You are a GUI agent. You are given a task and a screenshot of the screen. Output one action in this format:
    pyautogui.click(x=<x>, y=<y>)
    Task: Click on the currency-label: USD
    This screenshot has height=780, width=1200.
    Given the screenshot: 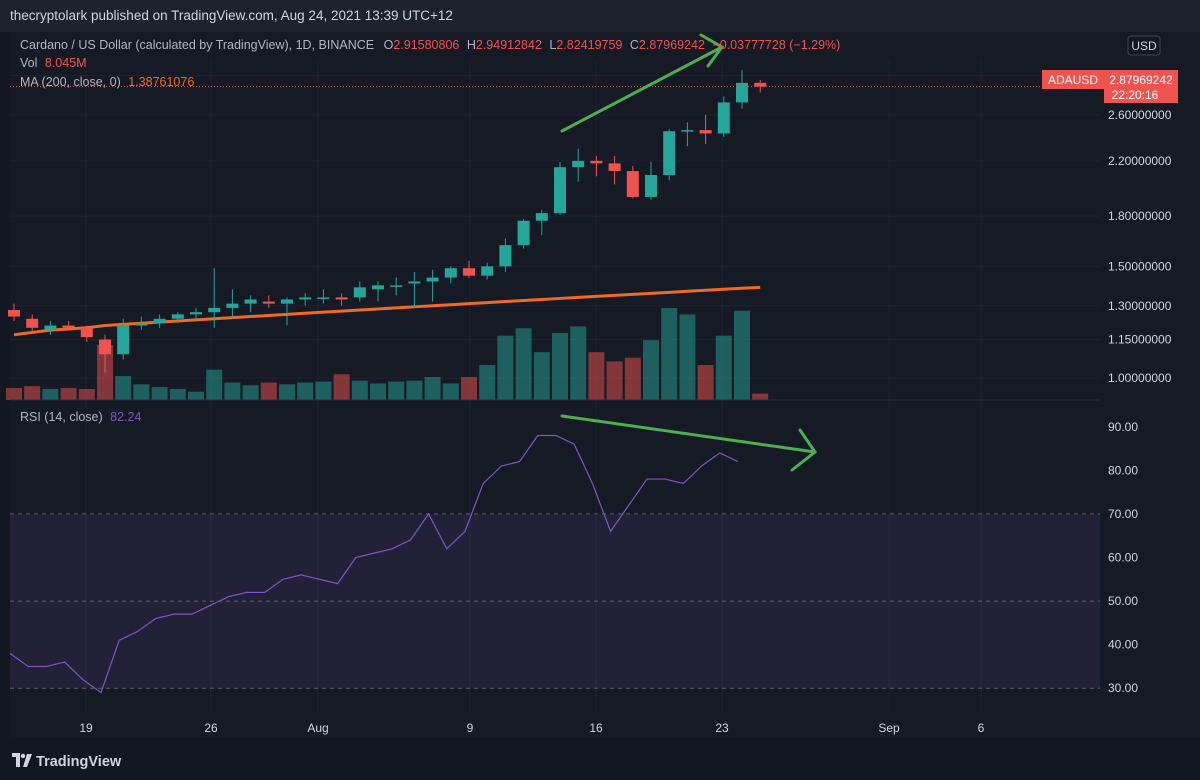 What is the action you would take?
    pyautogui.click(x=1144, y=46)
    